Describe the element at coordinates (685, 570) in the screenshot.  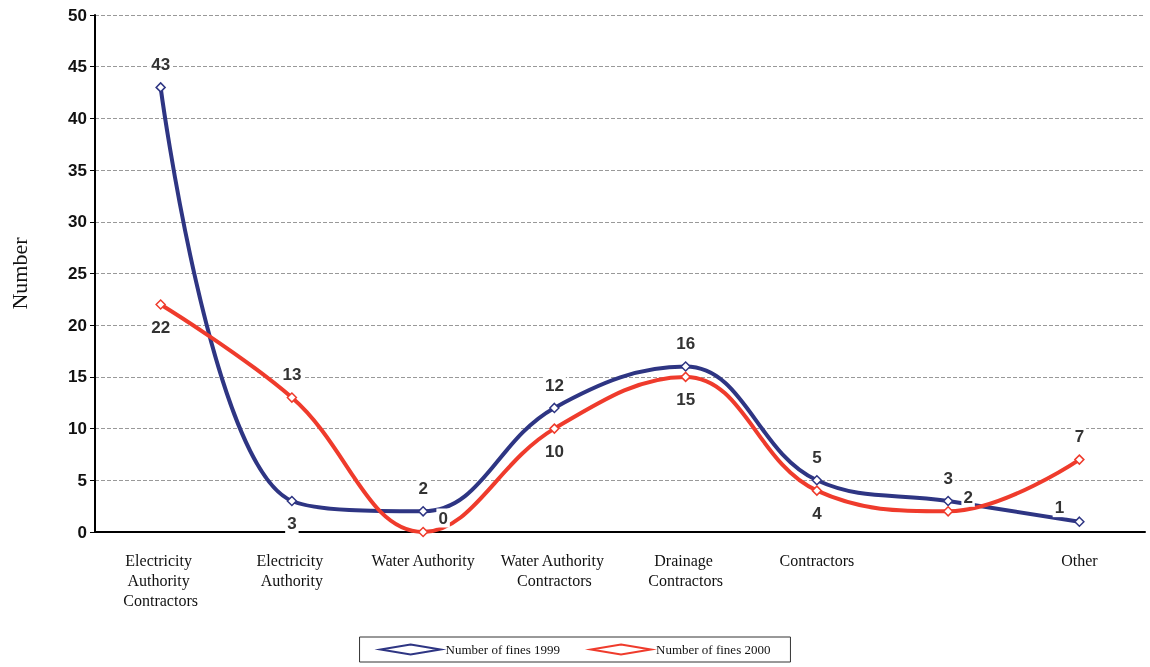
I see `x-tick-label: Drainage Contractors` at that location.